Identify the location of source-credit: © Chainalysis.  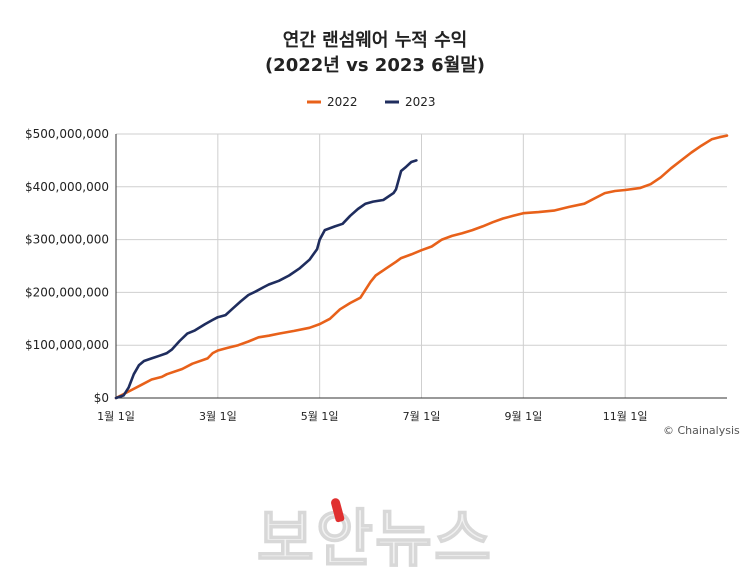
(701, 430).